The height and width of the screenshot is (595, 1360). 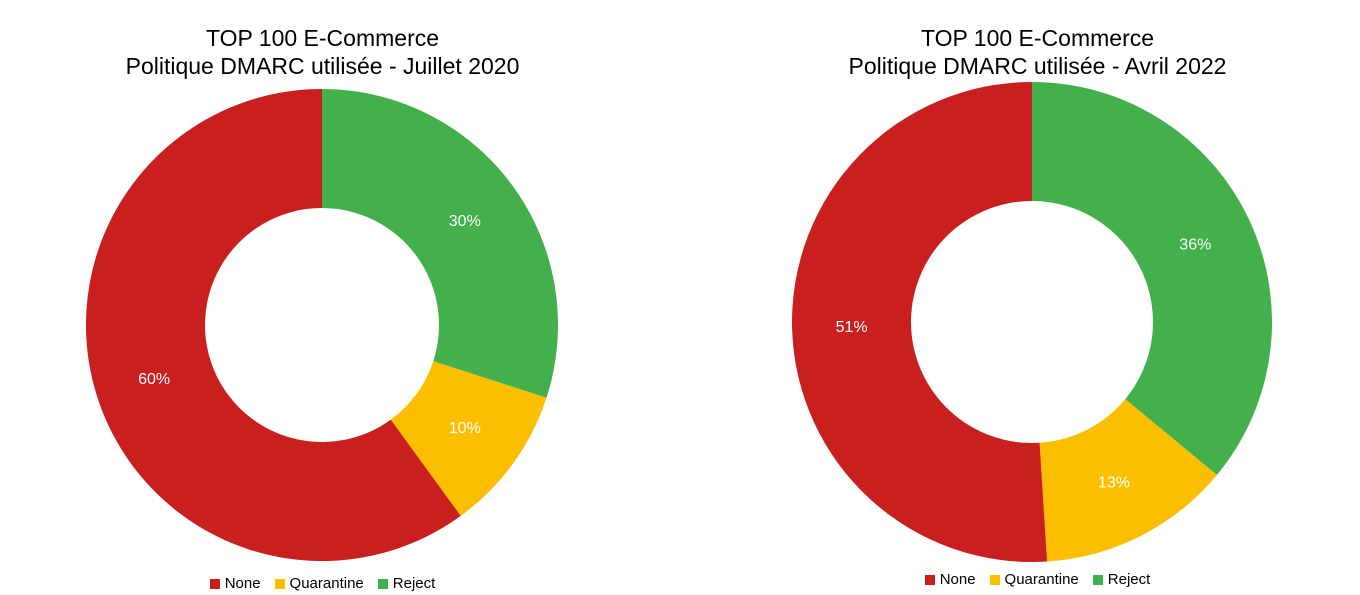 I want to click on slice-label-quarantine: 10%, so click(x=465, y=428).